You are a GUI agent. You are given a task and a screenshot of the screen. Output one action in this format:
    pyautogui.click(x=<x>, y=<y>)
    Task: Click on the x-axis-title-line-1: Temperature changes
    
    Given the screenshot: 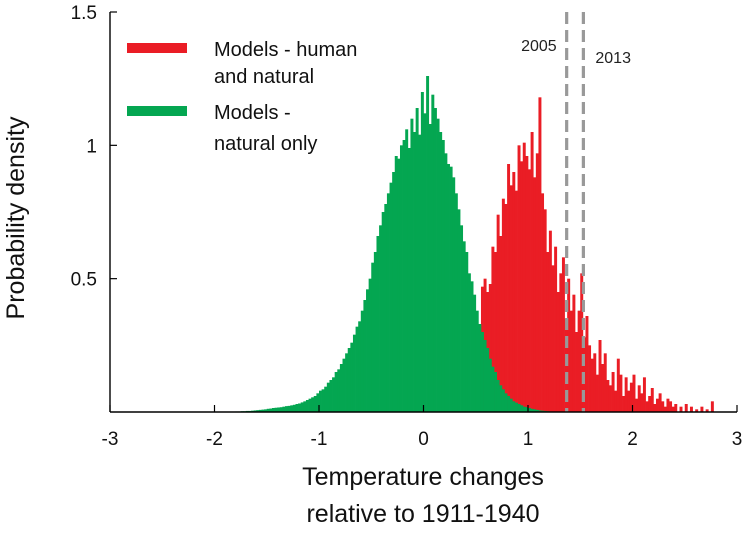 What is the action you would take?
    pyautogui.click(x=423, y=477)
    